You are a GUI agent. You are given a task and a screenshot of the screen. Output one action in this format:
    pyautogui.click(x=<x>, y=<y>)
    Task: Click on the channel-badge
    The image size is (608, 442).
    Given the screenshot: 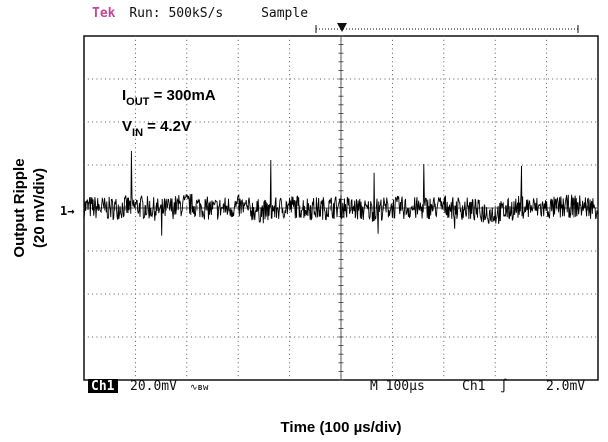 What is the action you would take?
    pyautogui.click(x=103, y=386)
    